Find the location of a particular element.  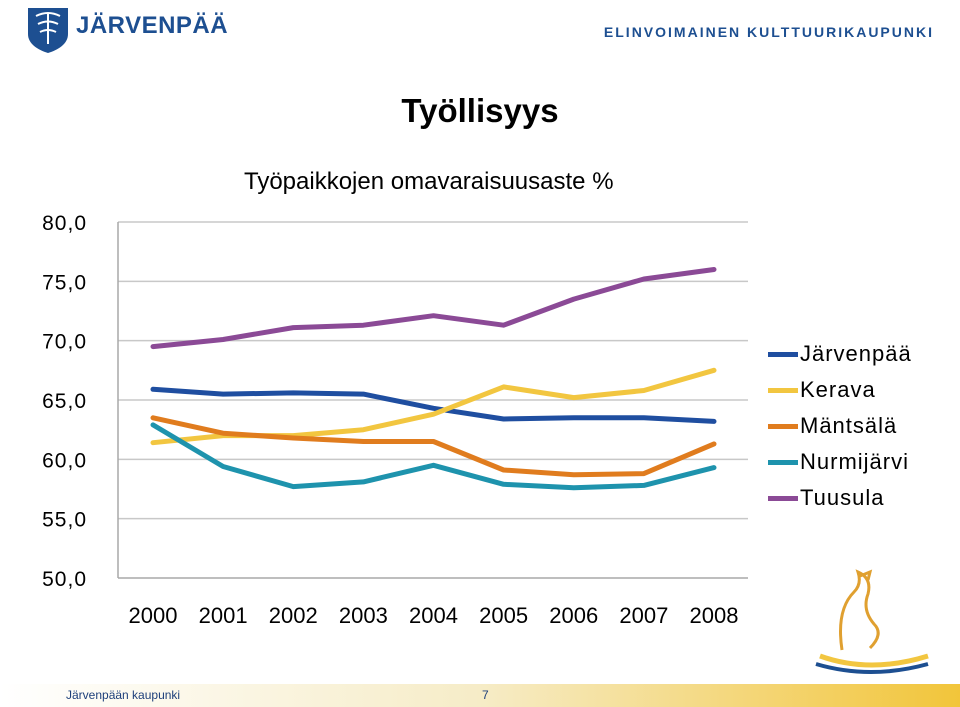

goose-icon is located at coordinates (872, 621).